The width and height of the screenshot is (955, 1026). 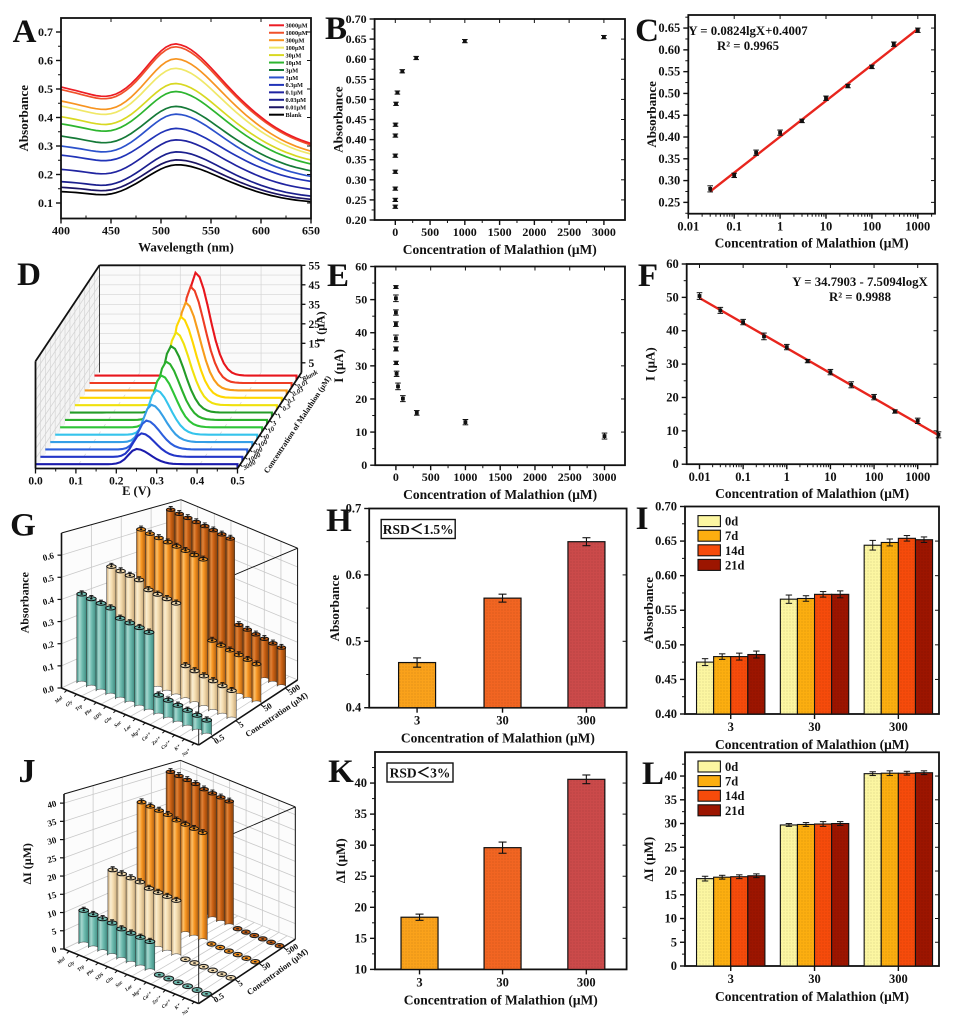 What do you see at coordinates (874, 477) in the screenshot?
I see `svg-text: 100` at bounding box center [874, 477].